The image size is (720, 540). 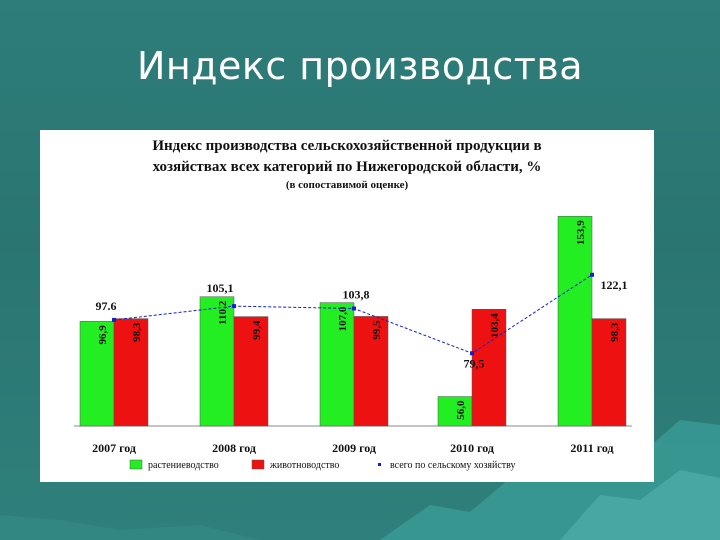 I want to click on category-label-2: 2008 год, so click(x=234, y=448).